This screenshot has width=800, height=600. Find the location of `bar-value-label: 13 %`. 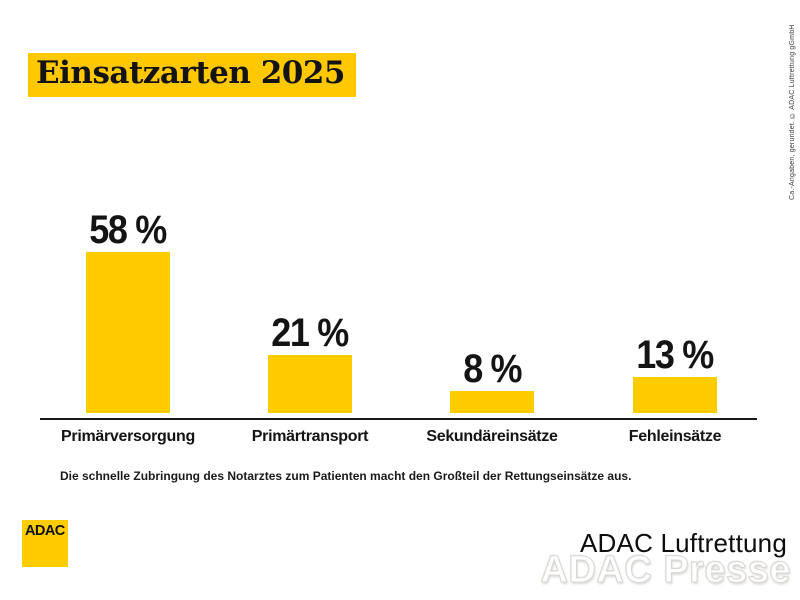

bar-value-label: 13 % is located at coordinates (675, 355).